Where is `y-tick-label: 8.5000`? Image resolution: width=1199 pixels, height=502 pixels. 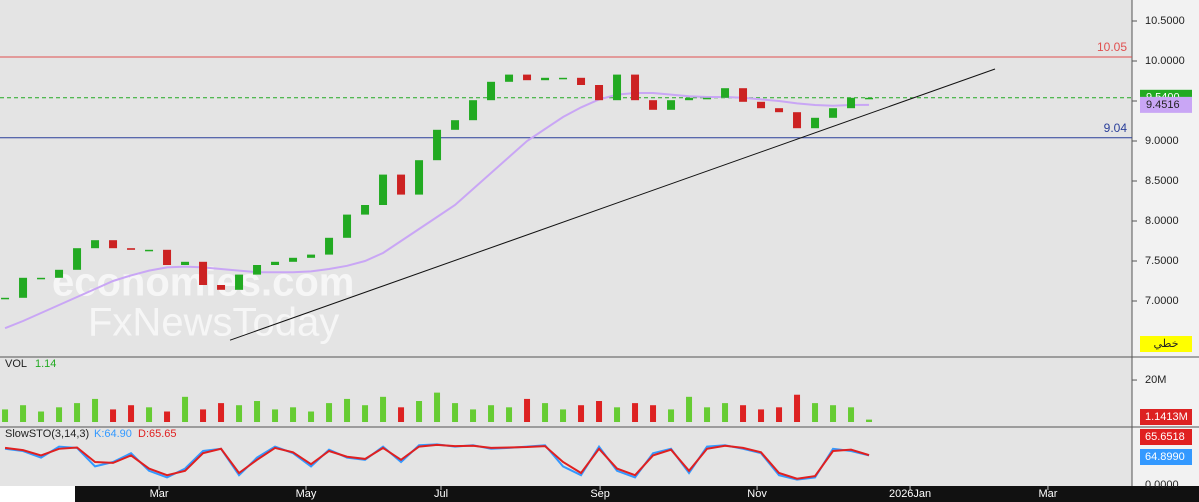
y-tick-label: 8.5000 is located at coordinates (1162, 181).